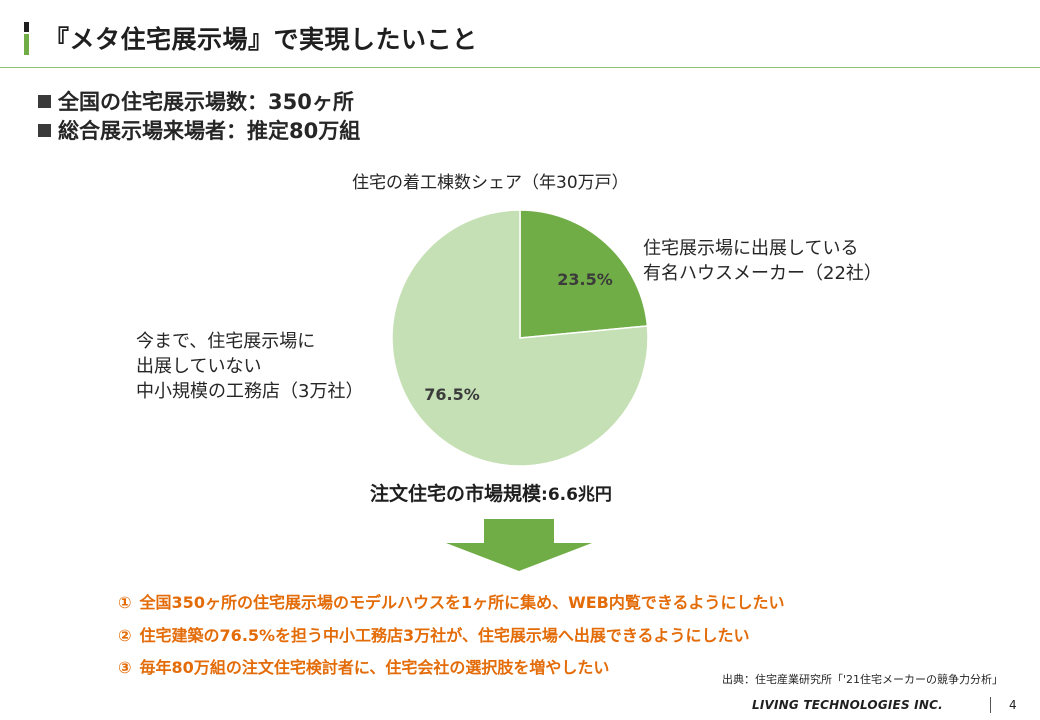 This screenshot has height=720, width=1040. Describe the element at coordinates (226, 341) in the screenshot. I see `slice-label-line: 今まで、住宅展示場に` at that location.